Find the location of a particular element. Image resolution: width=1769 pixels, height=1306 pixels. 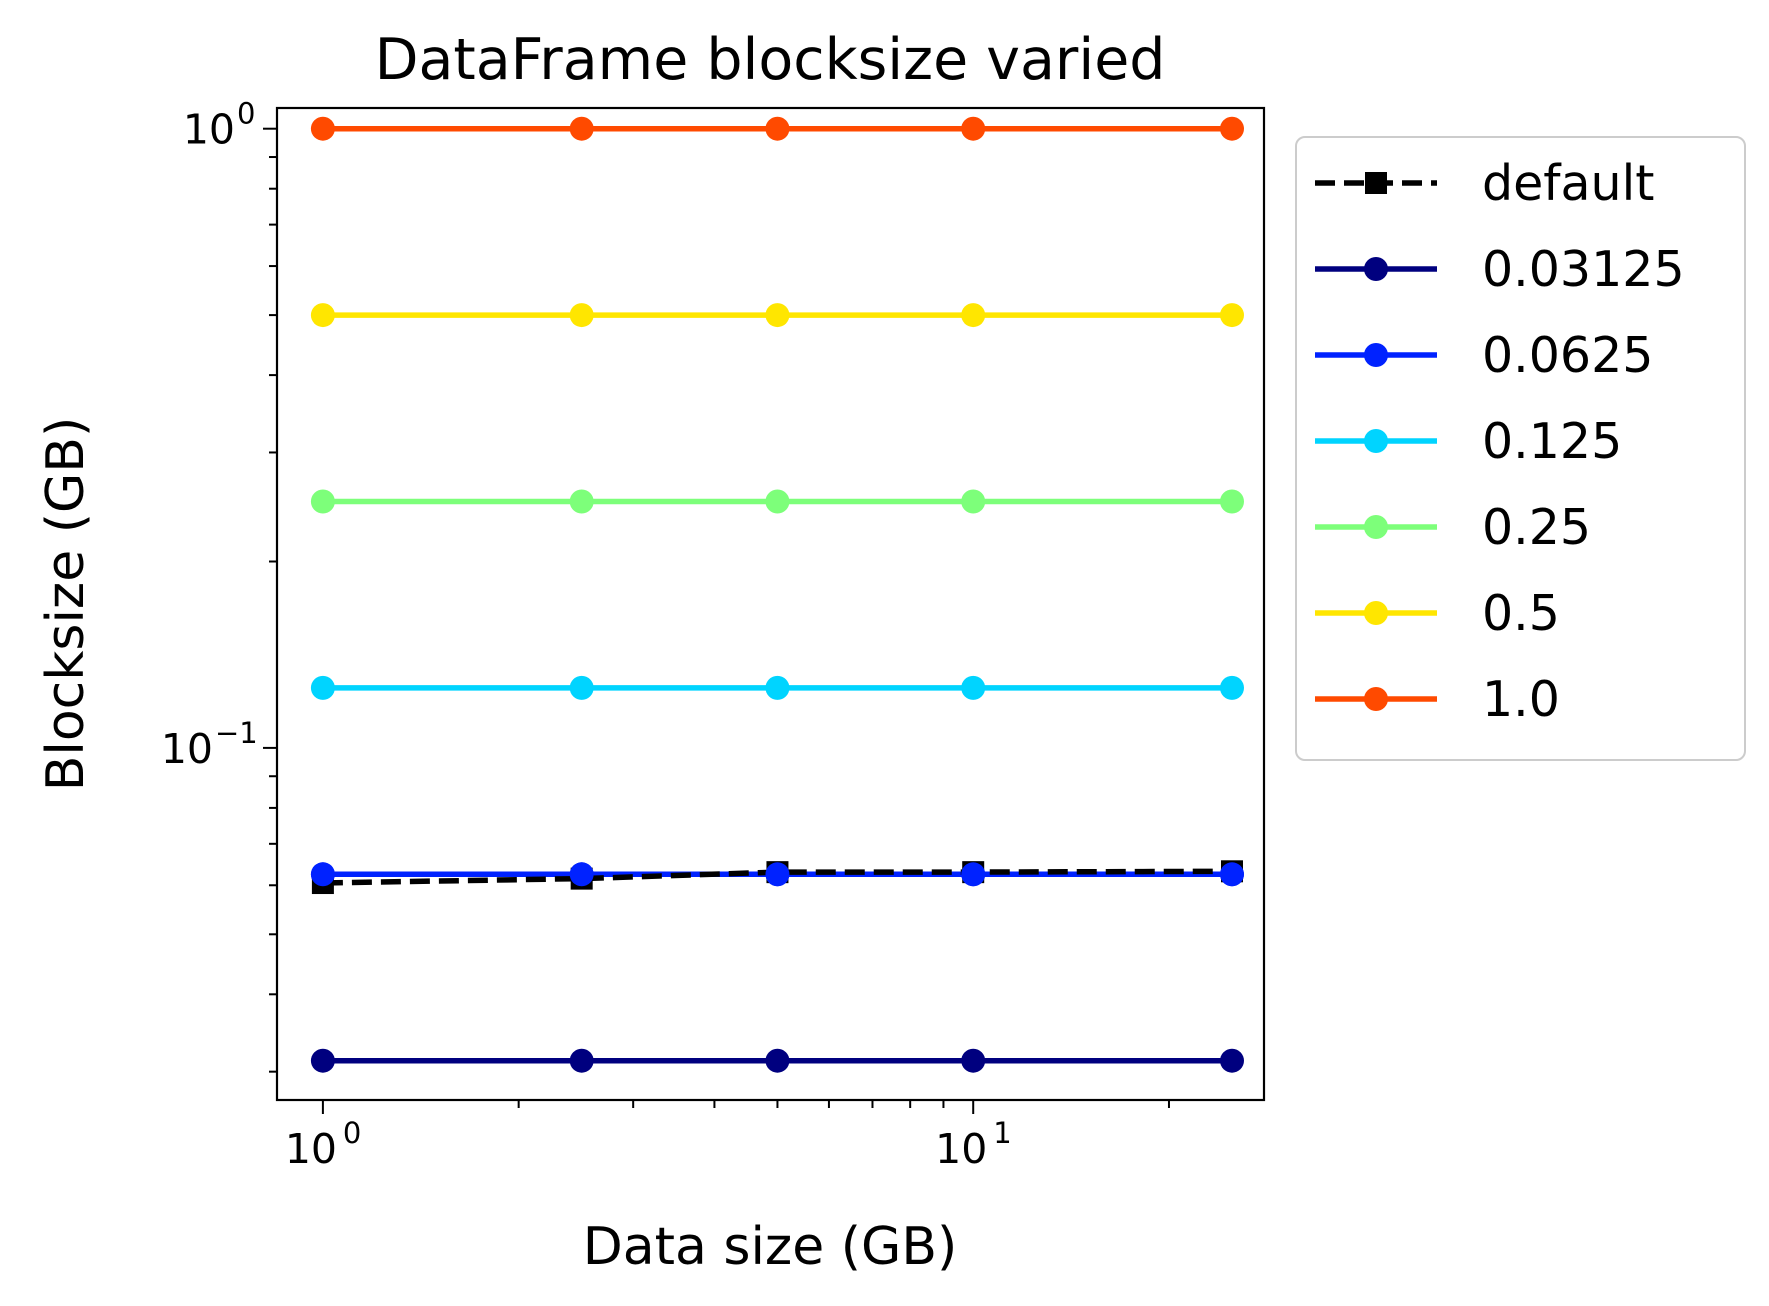

y-tick-exponent: 0 is located at coordinates (246, 114).